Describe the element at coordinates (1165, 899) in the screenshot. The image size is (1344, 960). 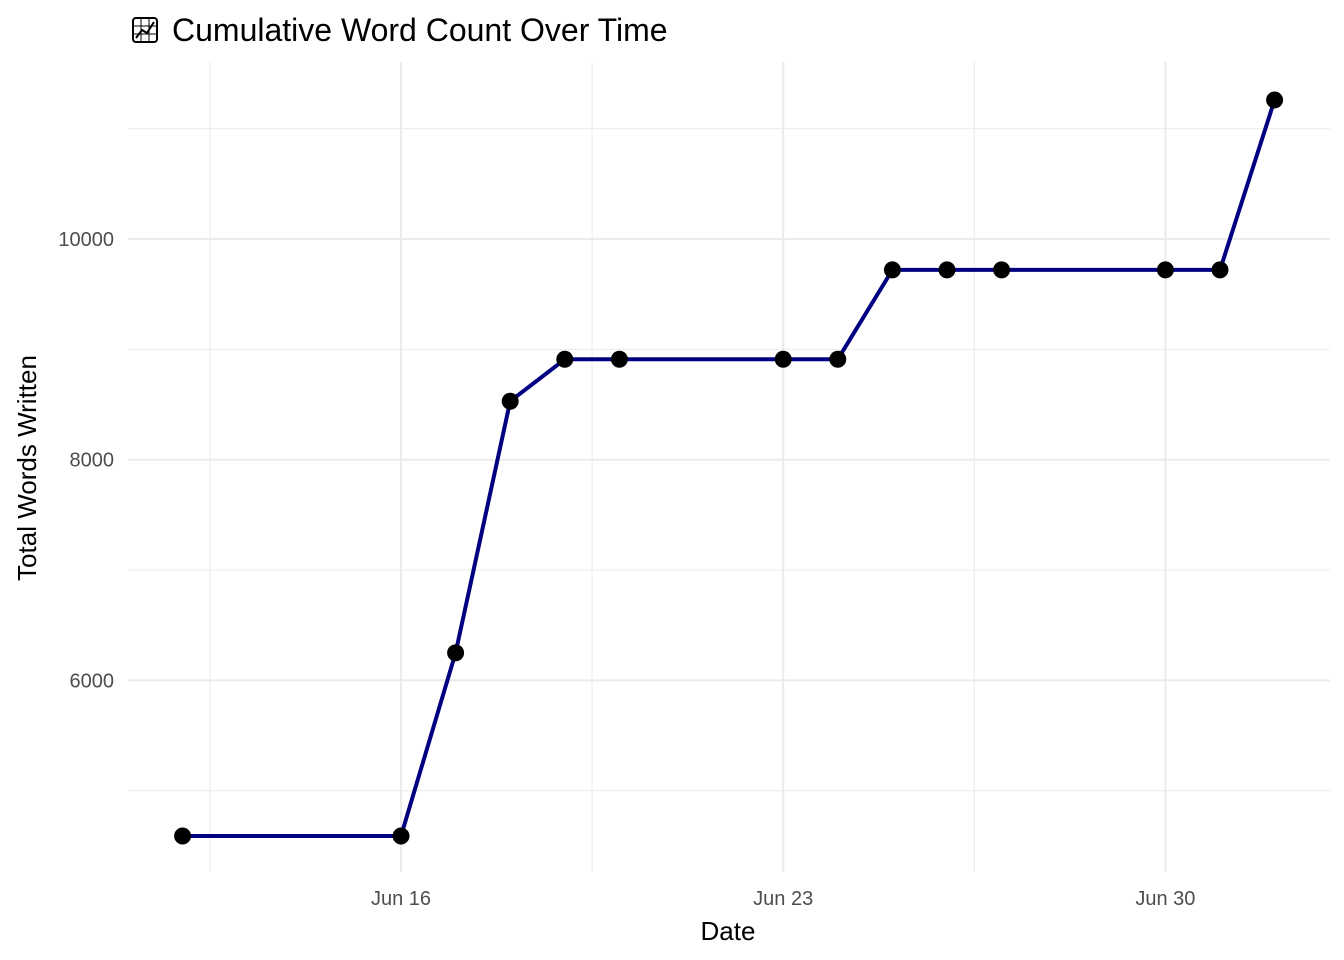
I see `x-tick-label: Jun 30` at that location.